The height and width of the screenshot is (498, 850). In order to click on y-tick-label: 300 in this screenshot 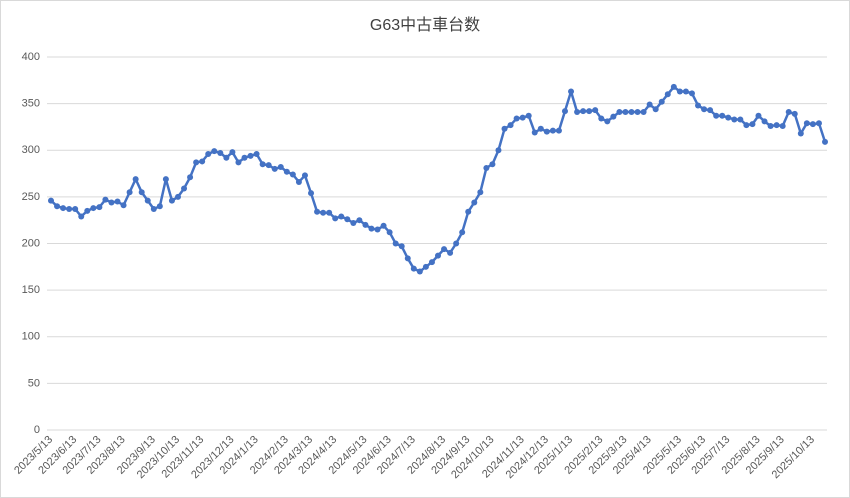, I will do `click(31, 150)`.